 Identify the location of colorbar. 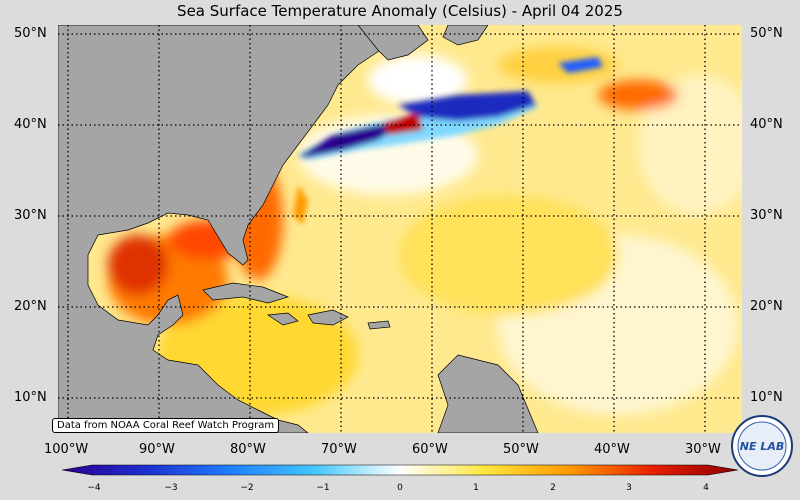
(400, 470).